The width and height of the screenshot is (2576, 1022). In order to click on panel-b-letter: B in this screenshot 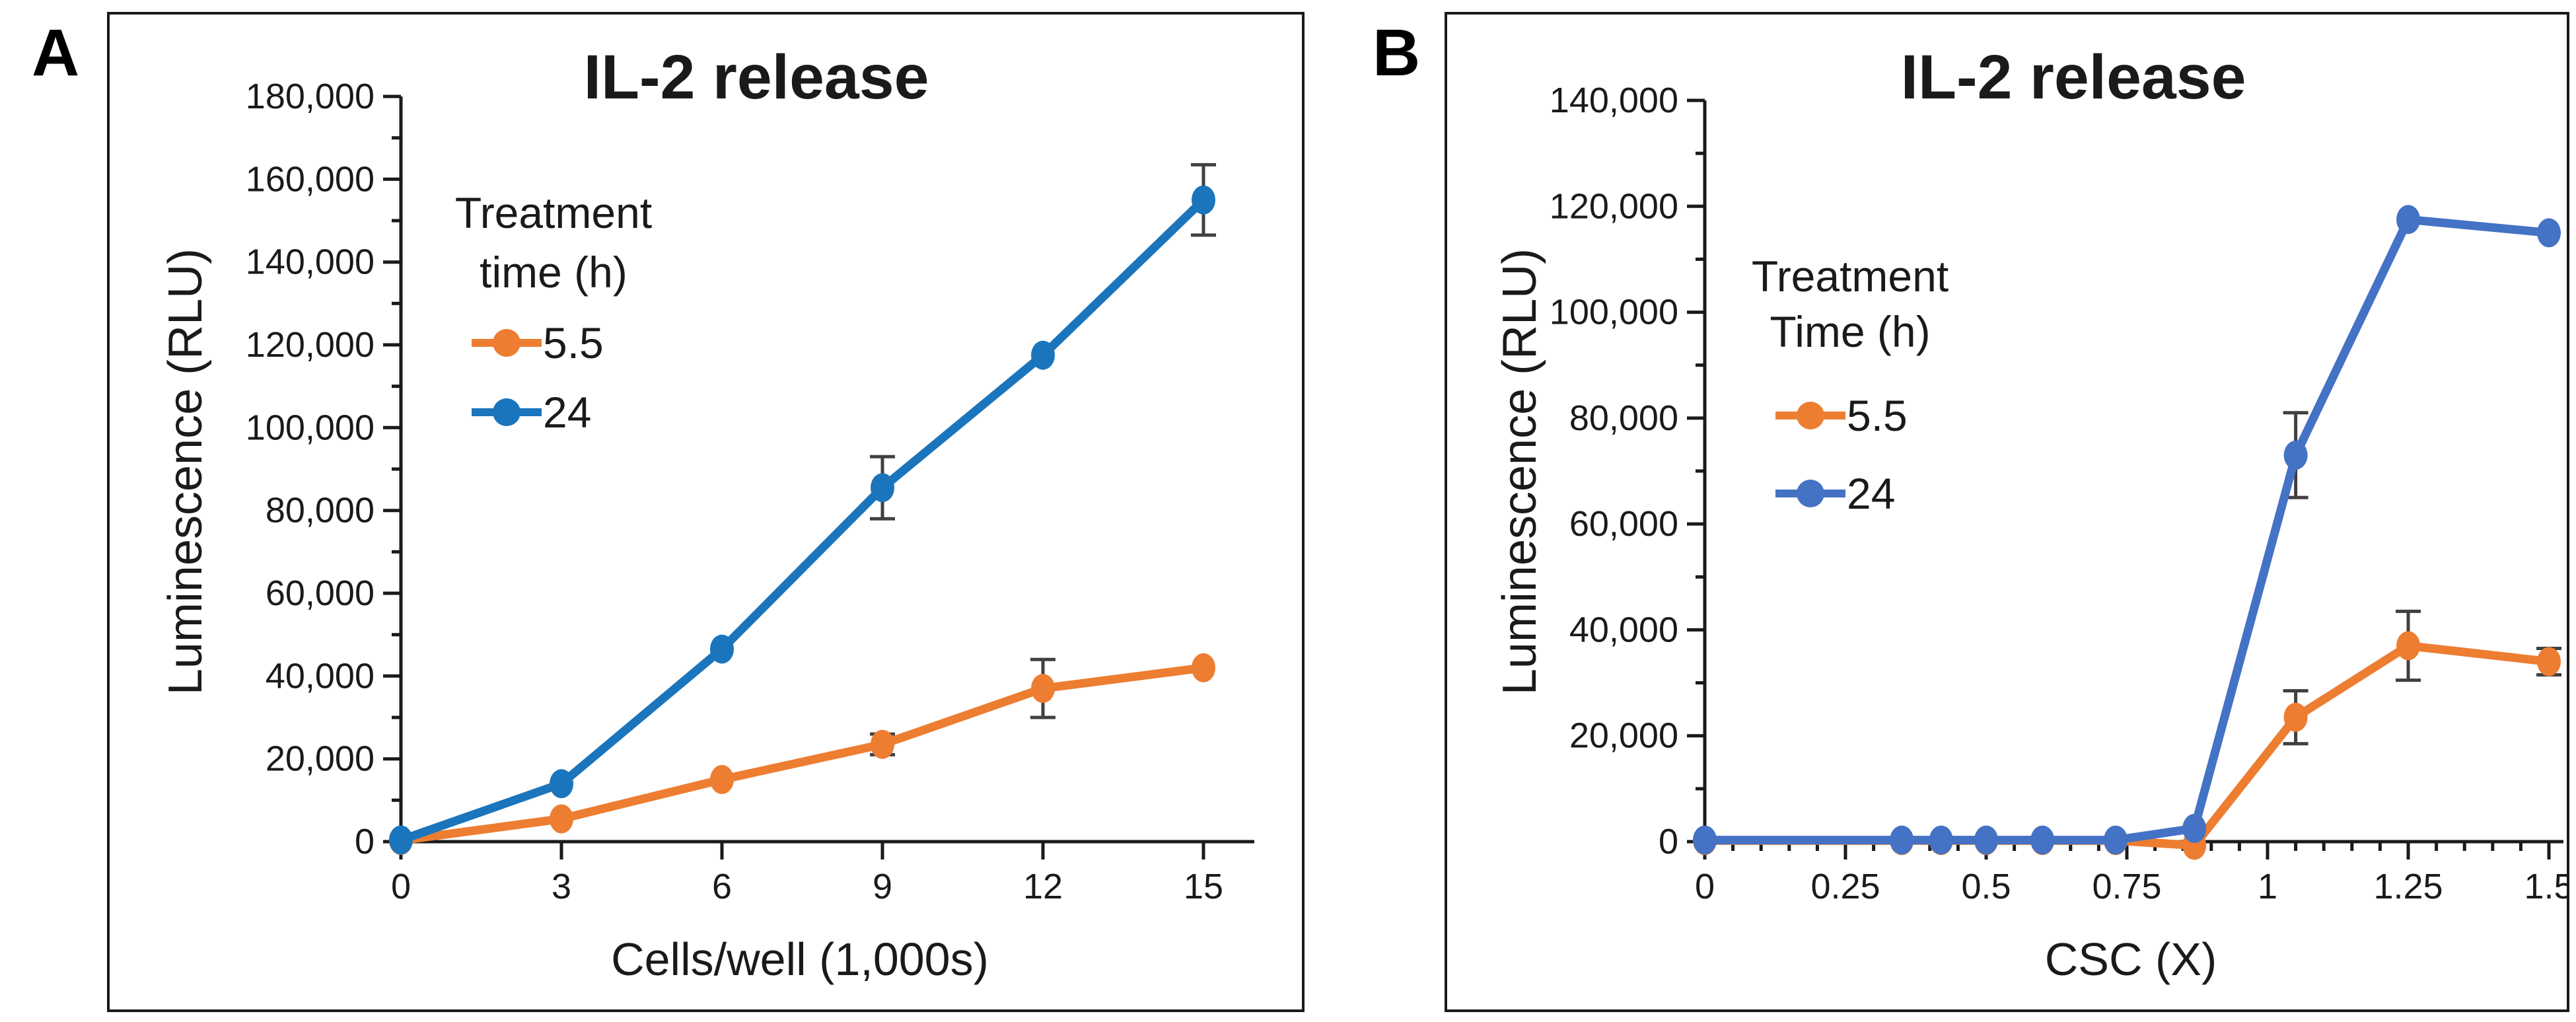, I will do `click(1397, 53)`.